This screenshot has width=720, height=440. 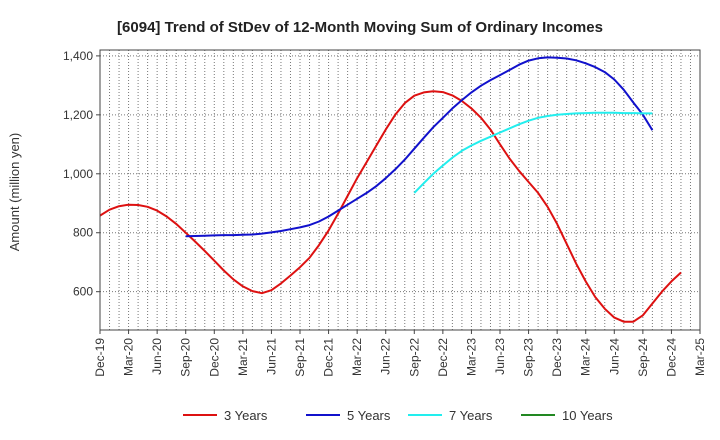 I want to click on x-tick-label: Jun-22, so click(x=386, y=356).